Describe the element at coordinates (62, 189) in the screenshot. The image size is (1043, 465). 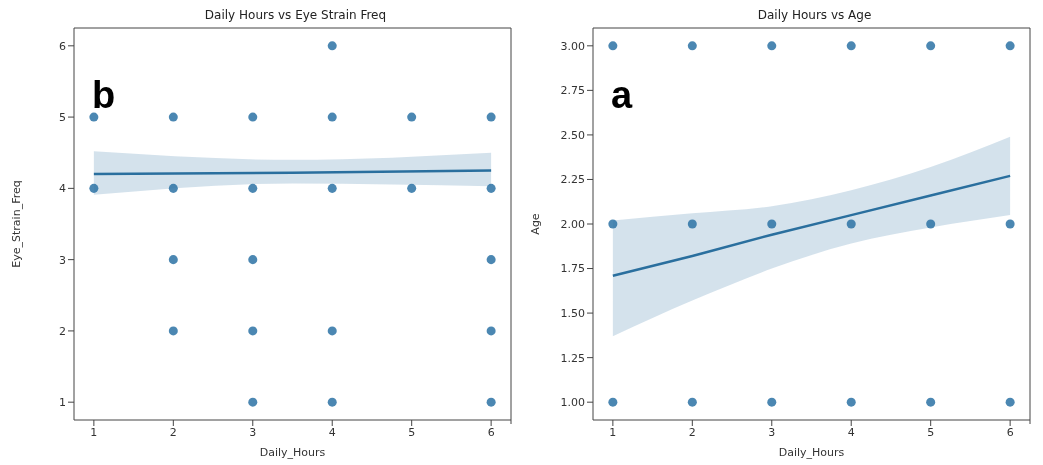
I see `y-tick-label: 4` at that location.